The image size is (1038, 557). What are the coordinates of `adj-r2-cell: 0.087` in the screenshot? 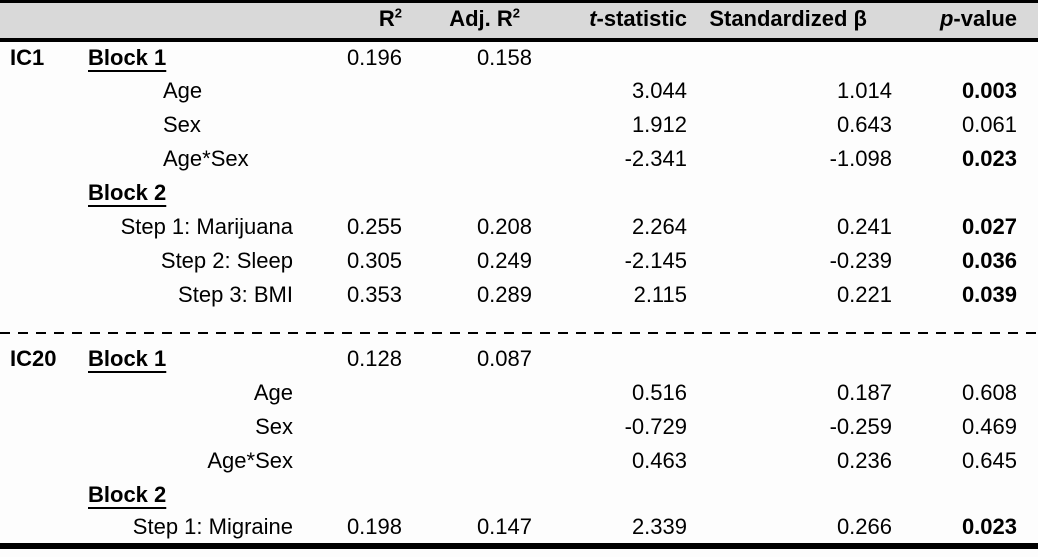 It's located at (504, 358).